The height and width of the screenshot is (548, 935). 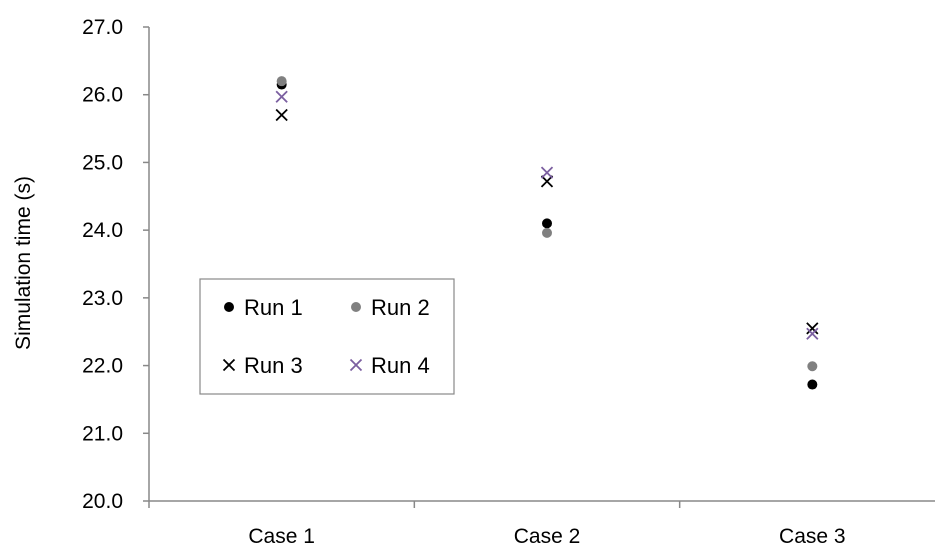 I want to click on legend: Run 1 Run 2 Run 3 Run 4, so click(x=327, y=336).